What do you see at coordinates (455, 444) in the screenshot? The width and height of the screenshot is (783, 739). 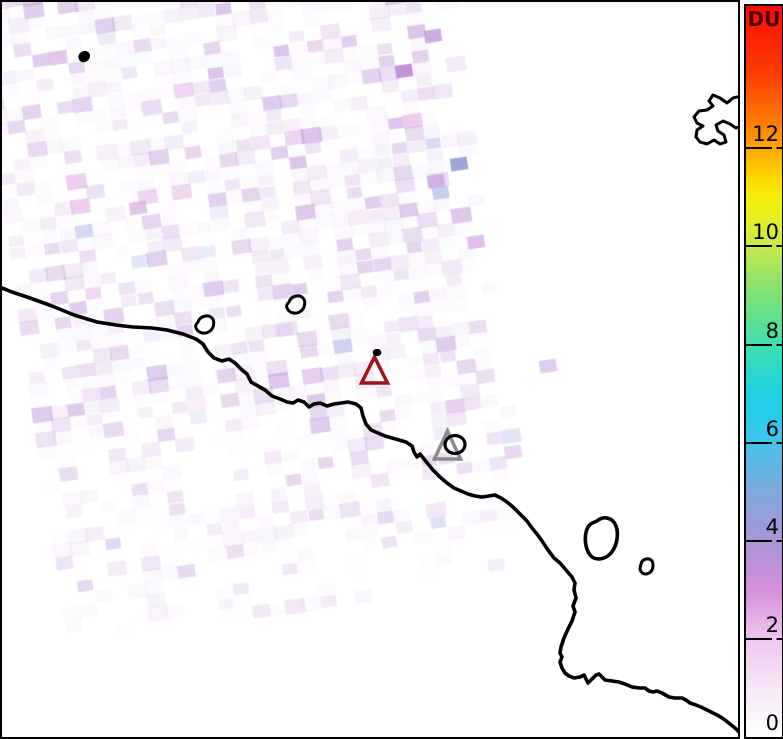 I see `ring-marker` at bounding box center [455, 444].